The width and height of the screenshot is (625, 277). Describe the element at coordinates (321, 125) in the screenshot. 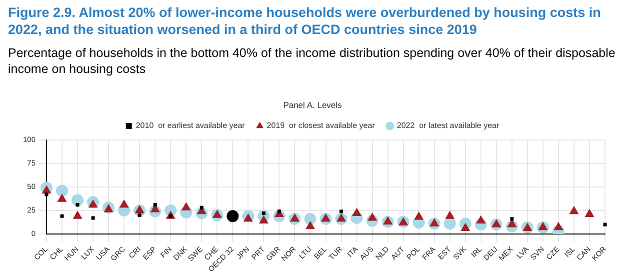

I see `legend-label: 2019 or closest available year` at that location.